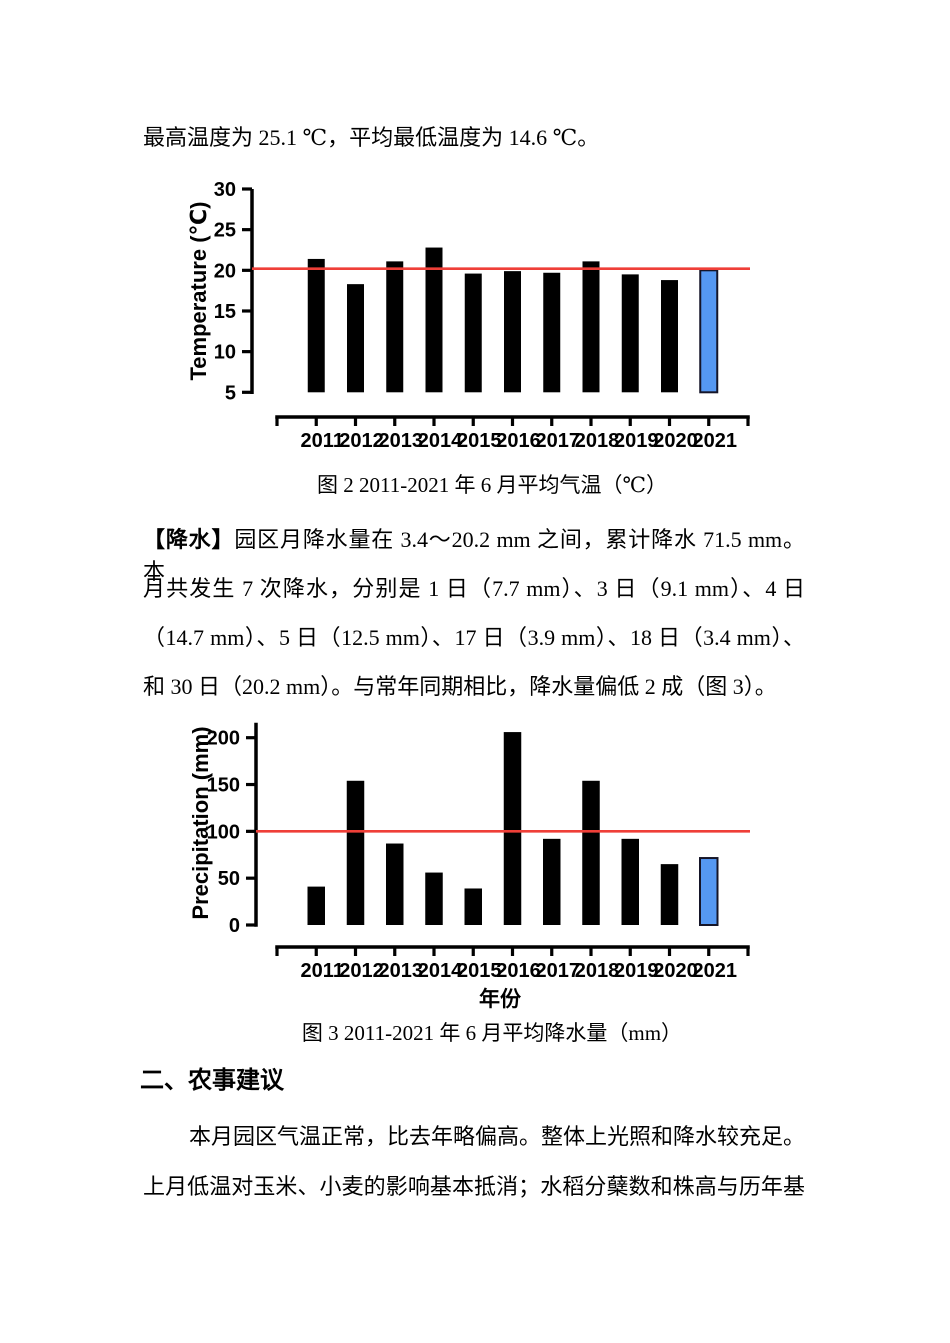 The image size is (950, 1343). What do you see at coordinates (225, 190) in the screenshot?
I see `y-tick-label: 30` at bounding box center [225, 190].